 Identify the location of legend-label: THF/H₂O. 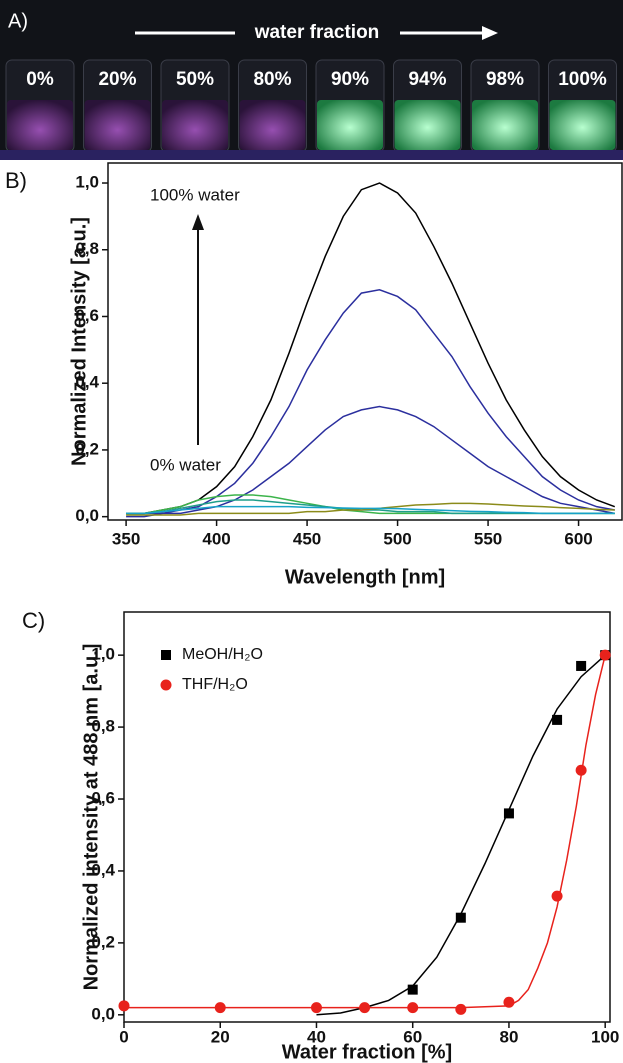
(215, 684).